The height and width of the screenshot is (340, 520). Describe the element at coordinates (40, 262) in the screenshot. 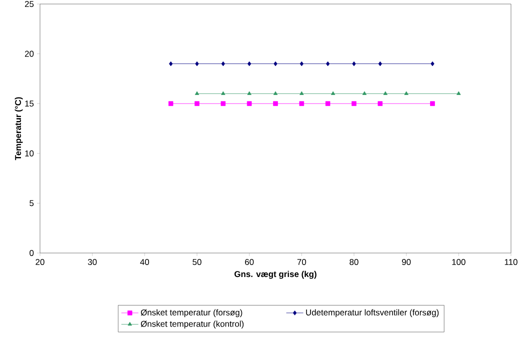

I see `x-tick-label: 20` at that location.